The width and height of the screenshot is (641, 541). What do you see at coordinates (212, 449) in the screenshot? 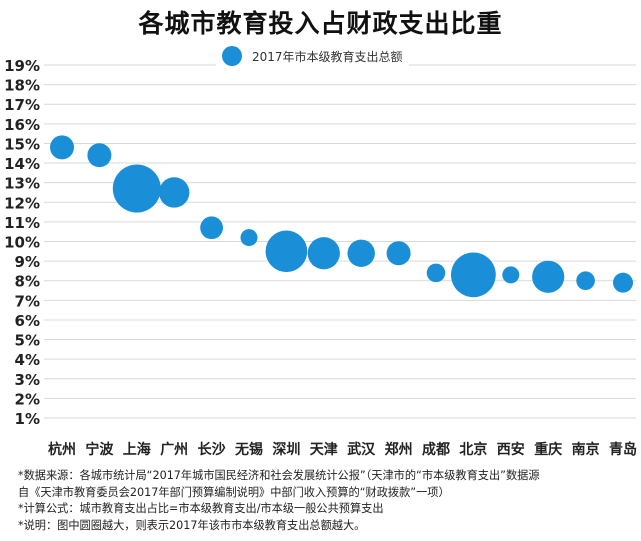
I see `x-tick-label: 长沙` at bounding box center [212, 449].